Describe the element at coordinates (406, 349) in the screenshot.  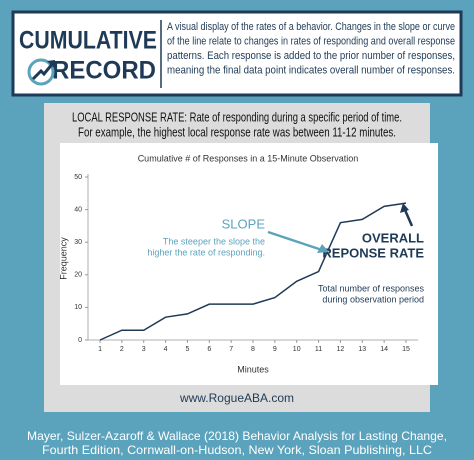
I see `x-tick-label: 15` at that location.